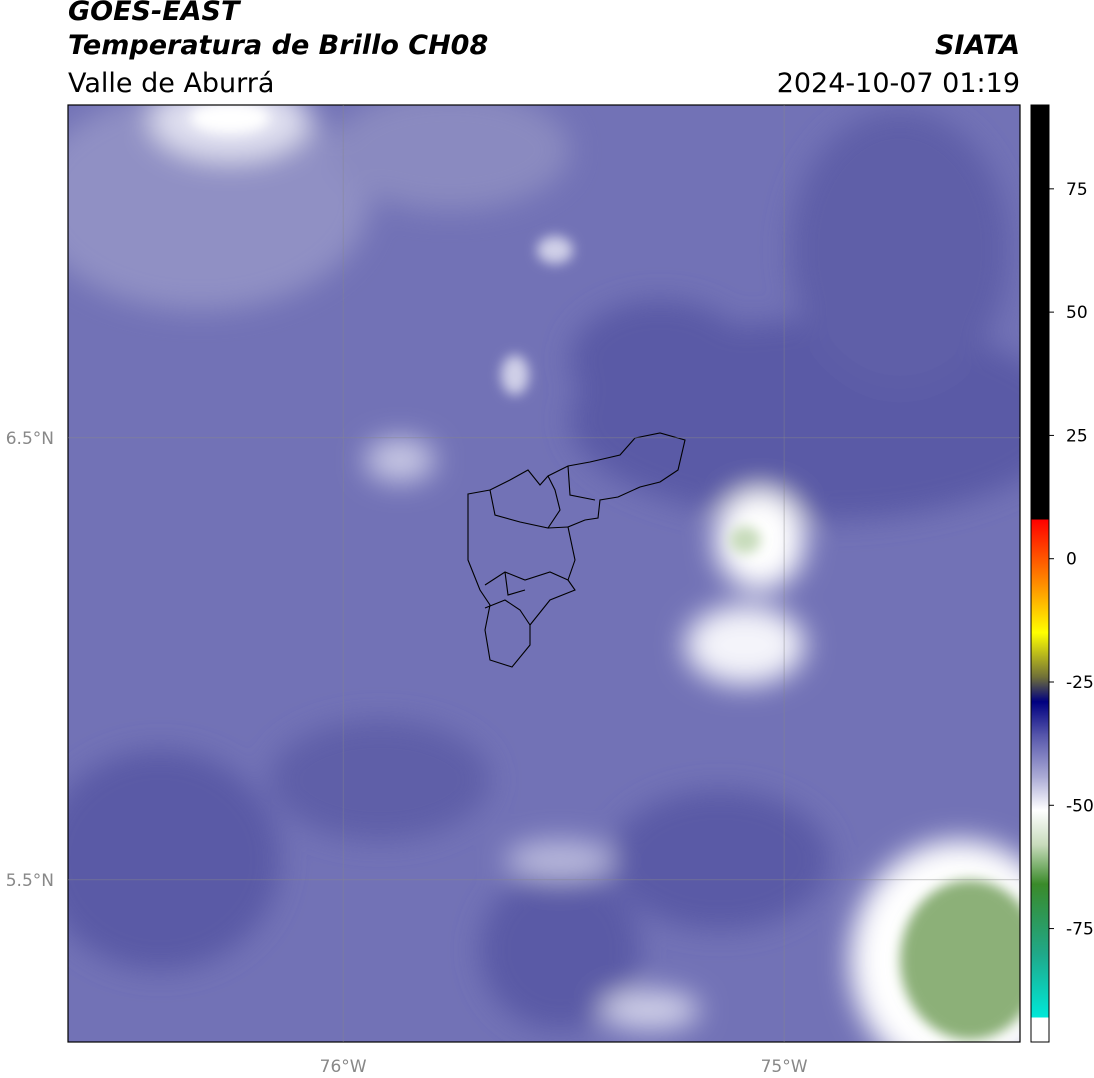 This screenshot has height=1078, width=1094. I want to click on subtitle: Temperatura de Brillo CH08, so click(278, 45).